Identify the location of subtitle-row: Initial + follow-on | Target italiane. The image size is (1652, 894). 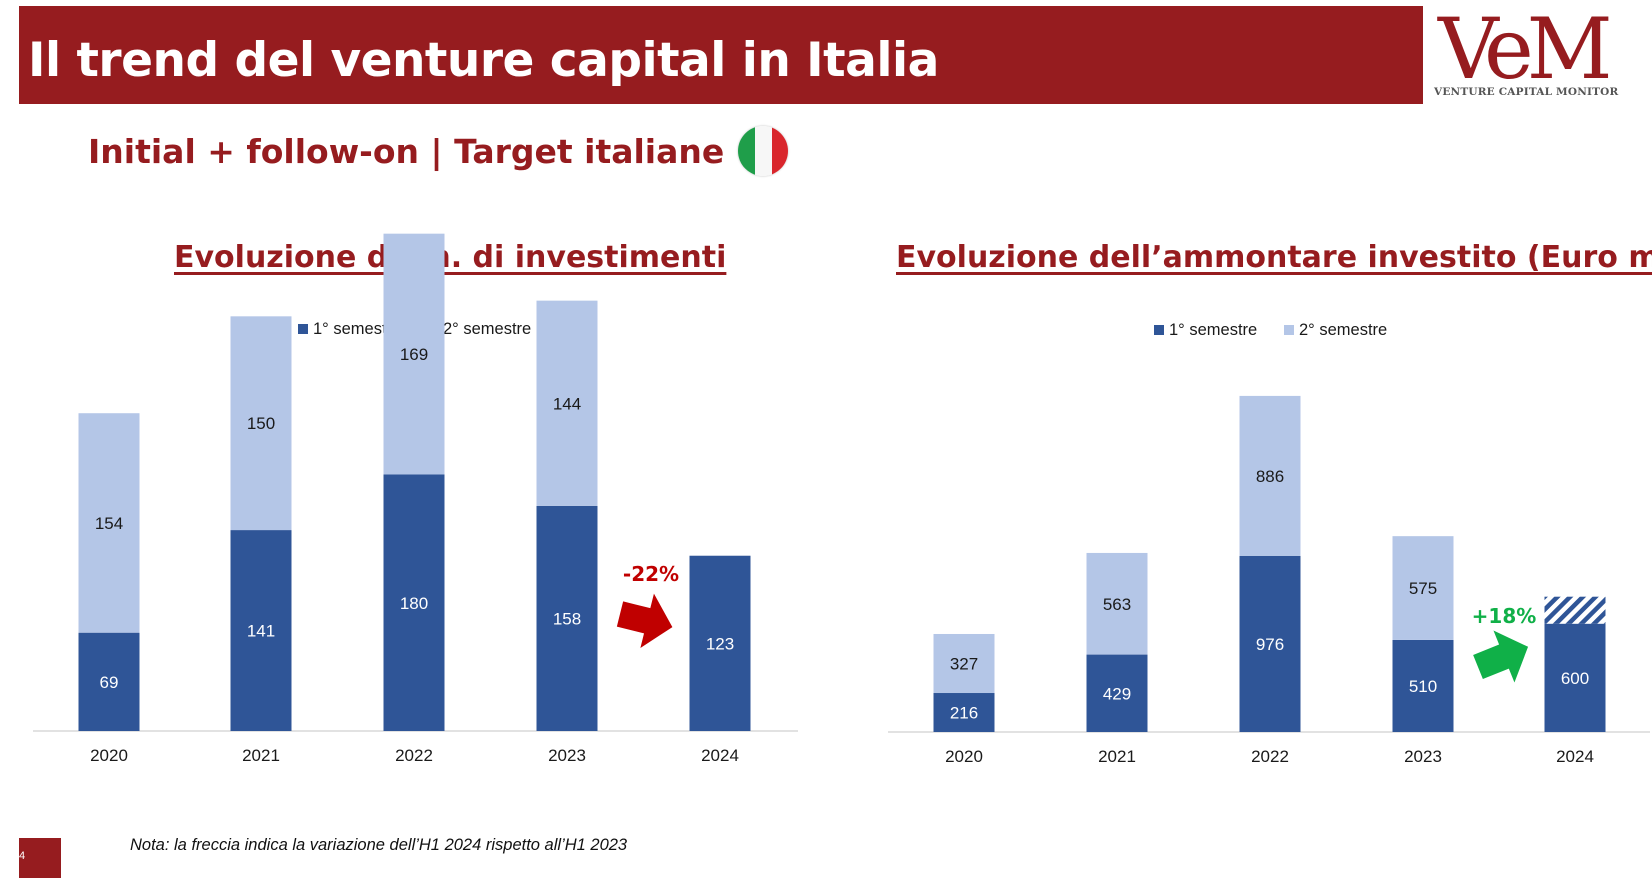
(438, 151).